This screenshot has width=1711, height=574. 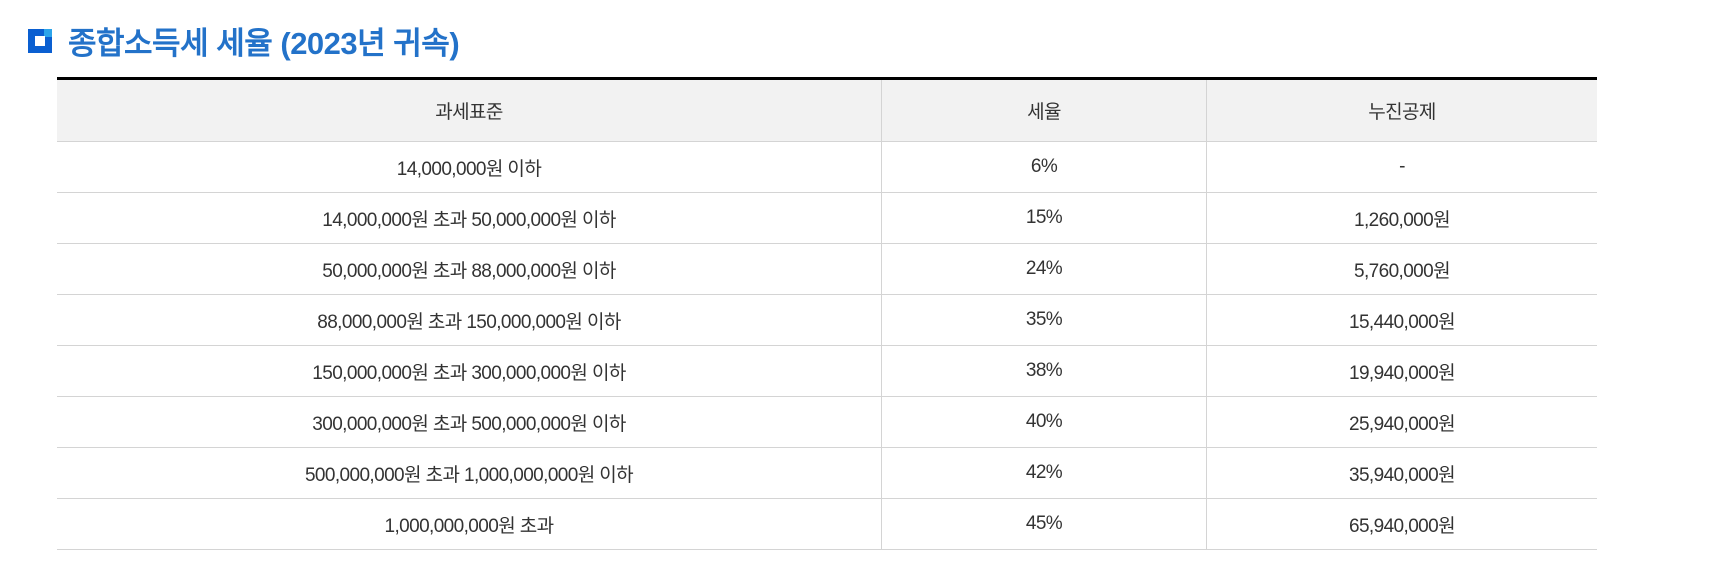 What do you see at coordinates (1044, 167) in the screenshot?
I see `cell-tax-rate: 6%` at bounding box center [1044, 167].